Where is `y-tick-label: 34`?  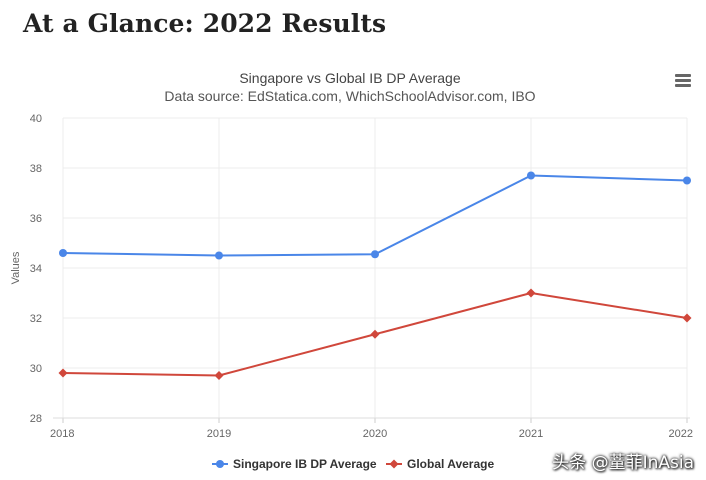 y-tick-label: 34 is located at coordinates (36, 269).